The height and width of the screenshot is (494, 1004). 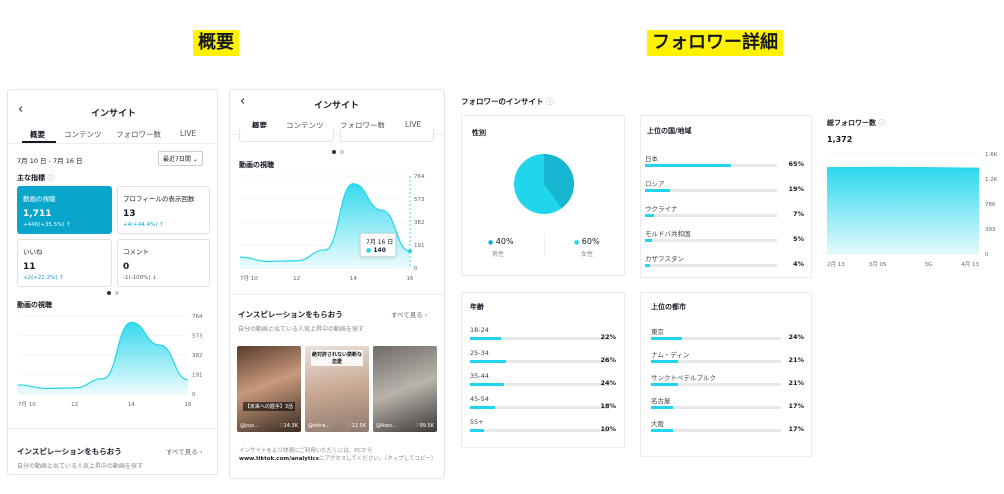 What do you see at coordinates (405, 389) in the screenshot?
I see `video-thumbnail: @lkws... ♡99.5K` at bounding box center [405, 389].